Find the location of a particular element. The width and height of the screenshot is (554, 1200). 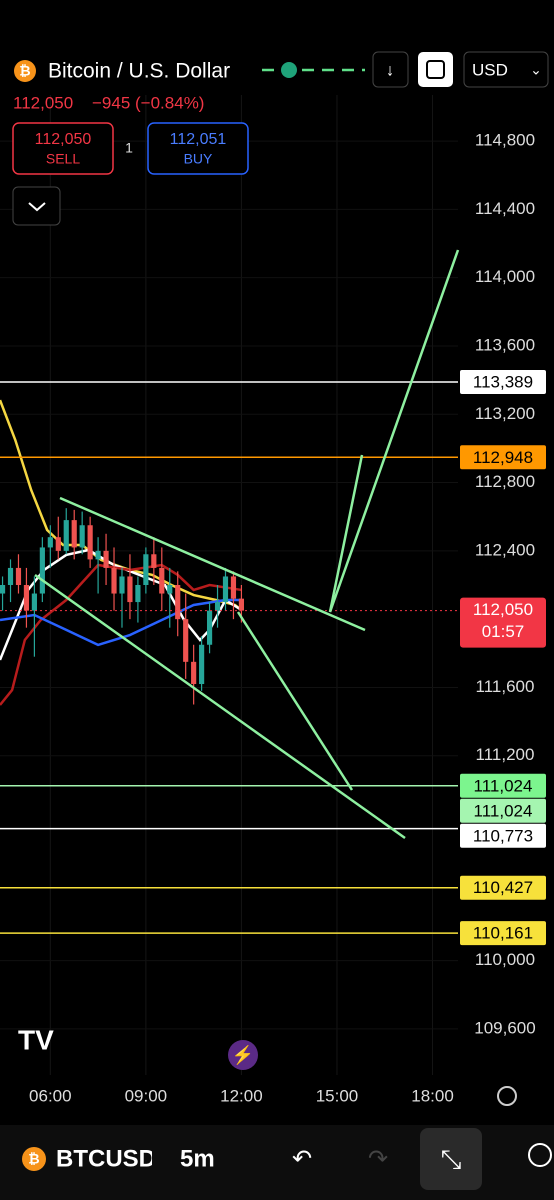

last-price: 112,050 is located at coordinates (43, 102).